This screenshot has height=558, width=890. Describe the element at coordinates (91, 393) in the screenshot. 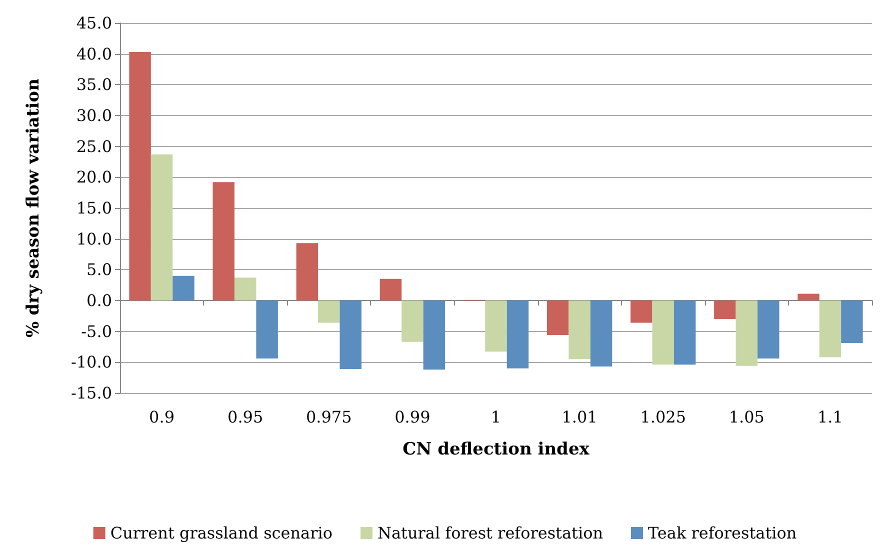

I see `y-tick-label: -15.0` at that location.